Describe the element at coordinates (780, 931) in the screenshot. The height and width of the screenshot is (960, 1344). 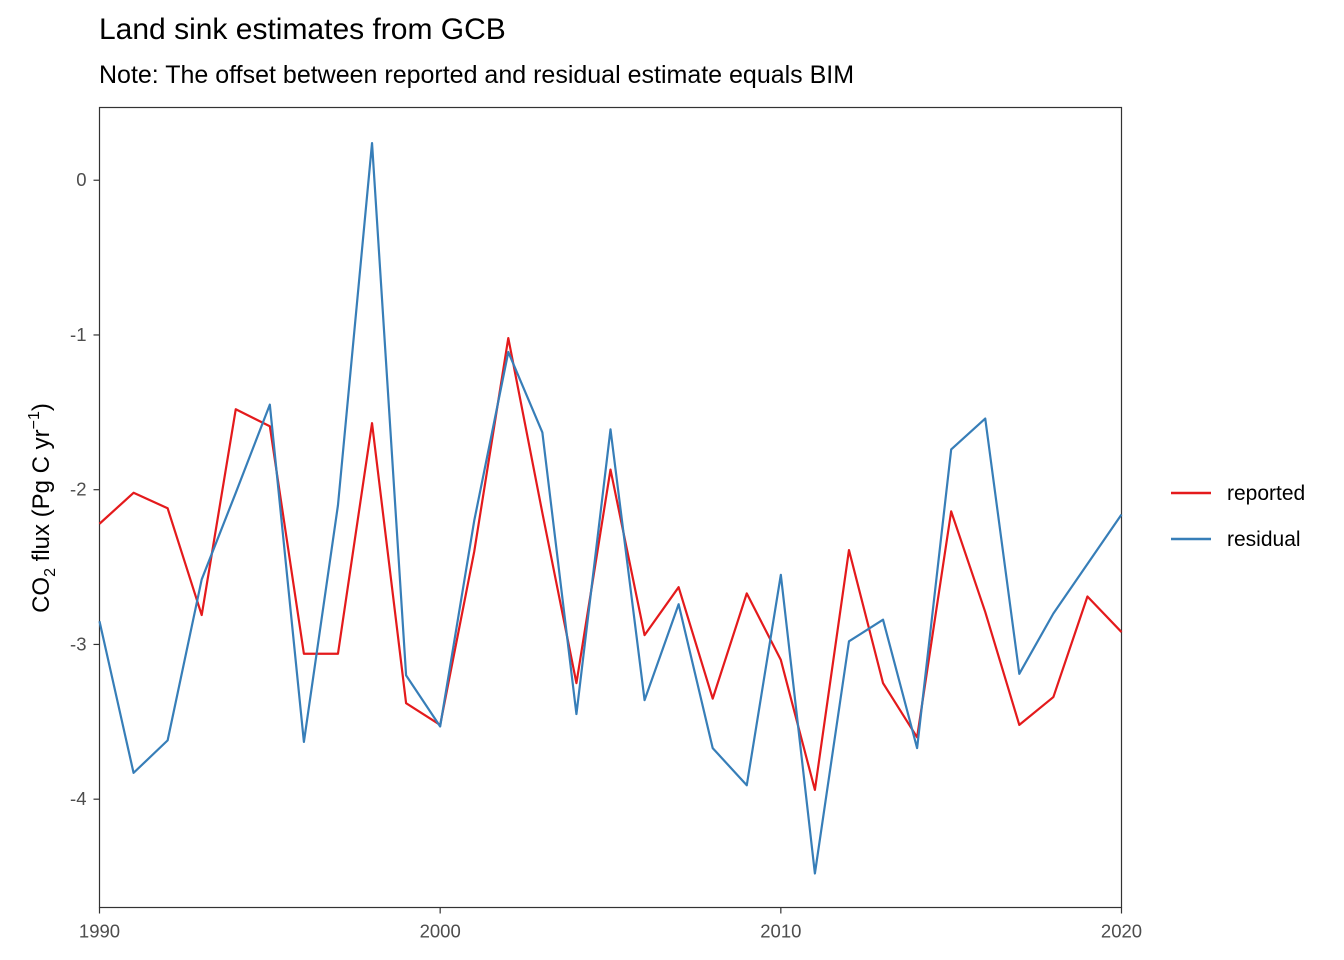
I see `x-tick-label: 2010` at that location.